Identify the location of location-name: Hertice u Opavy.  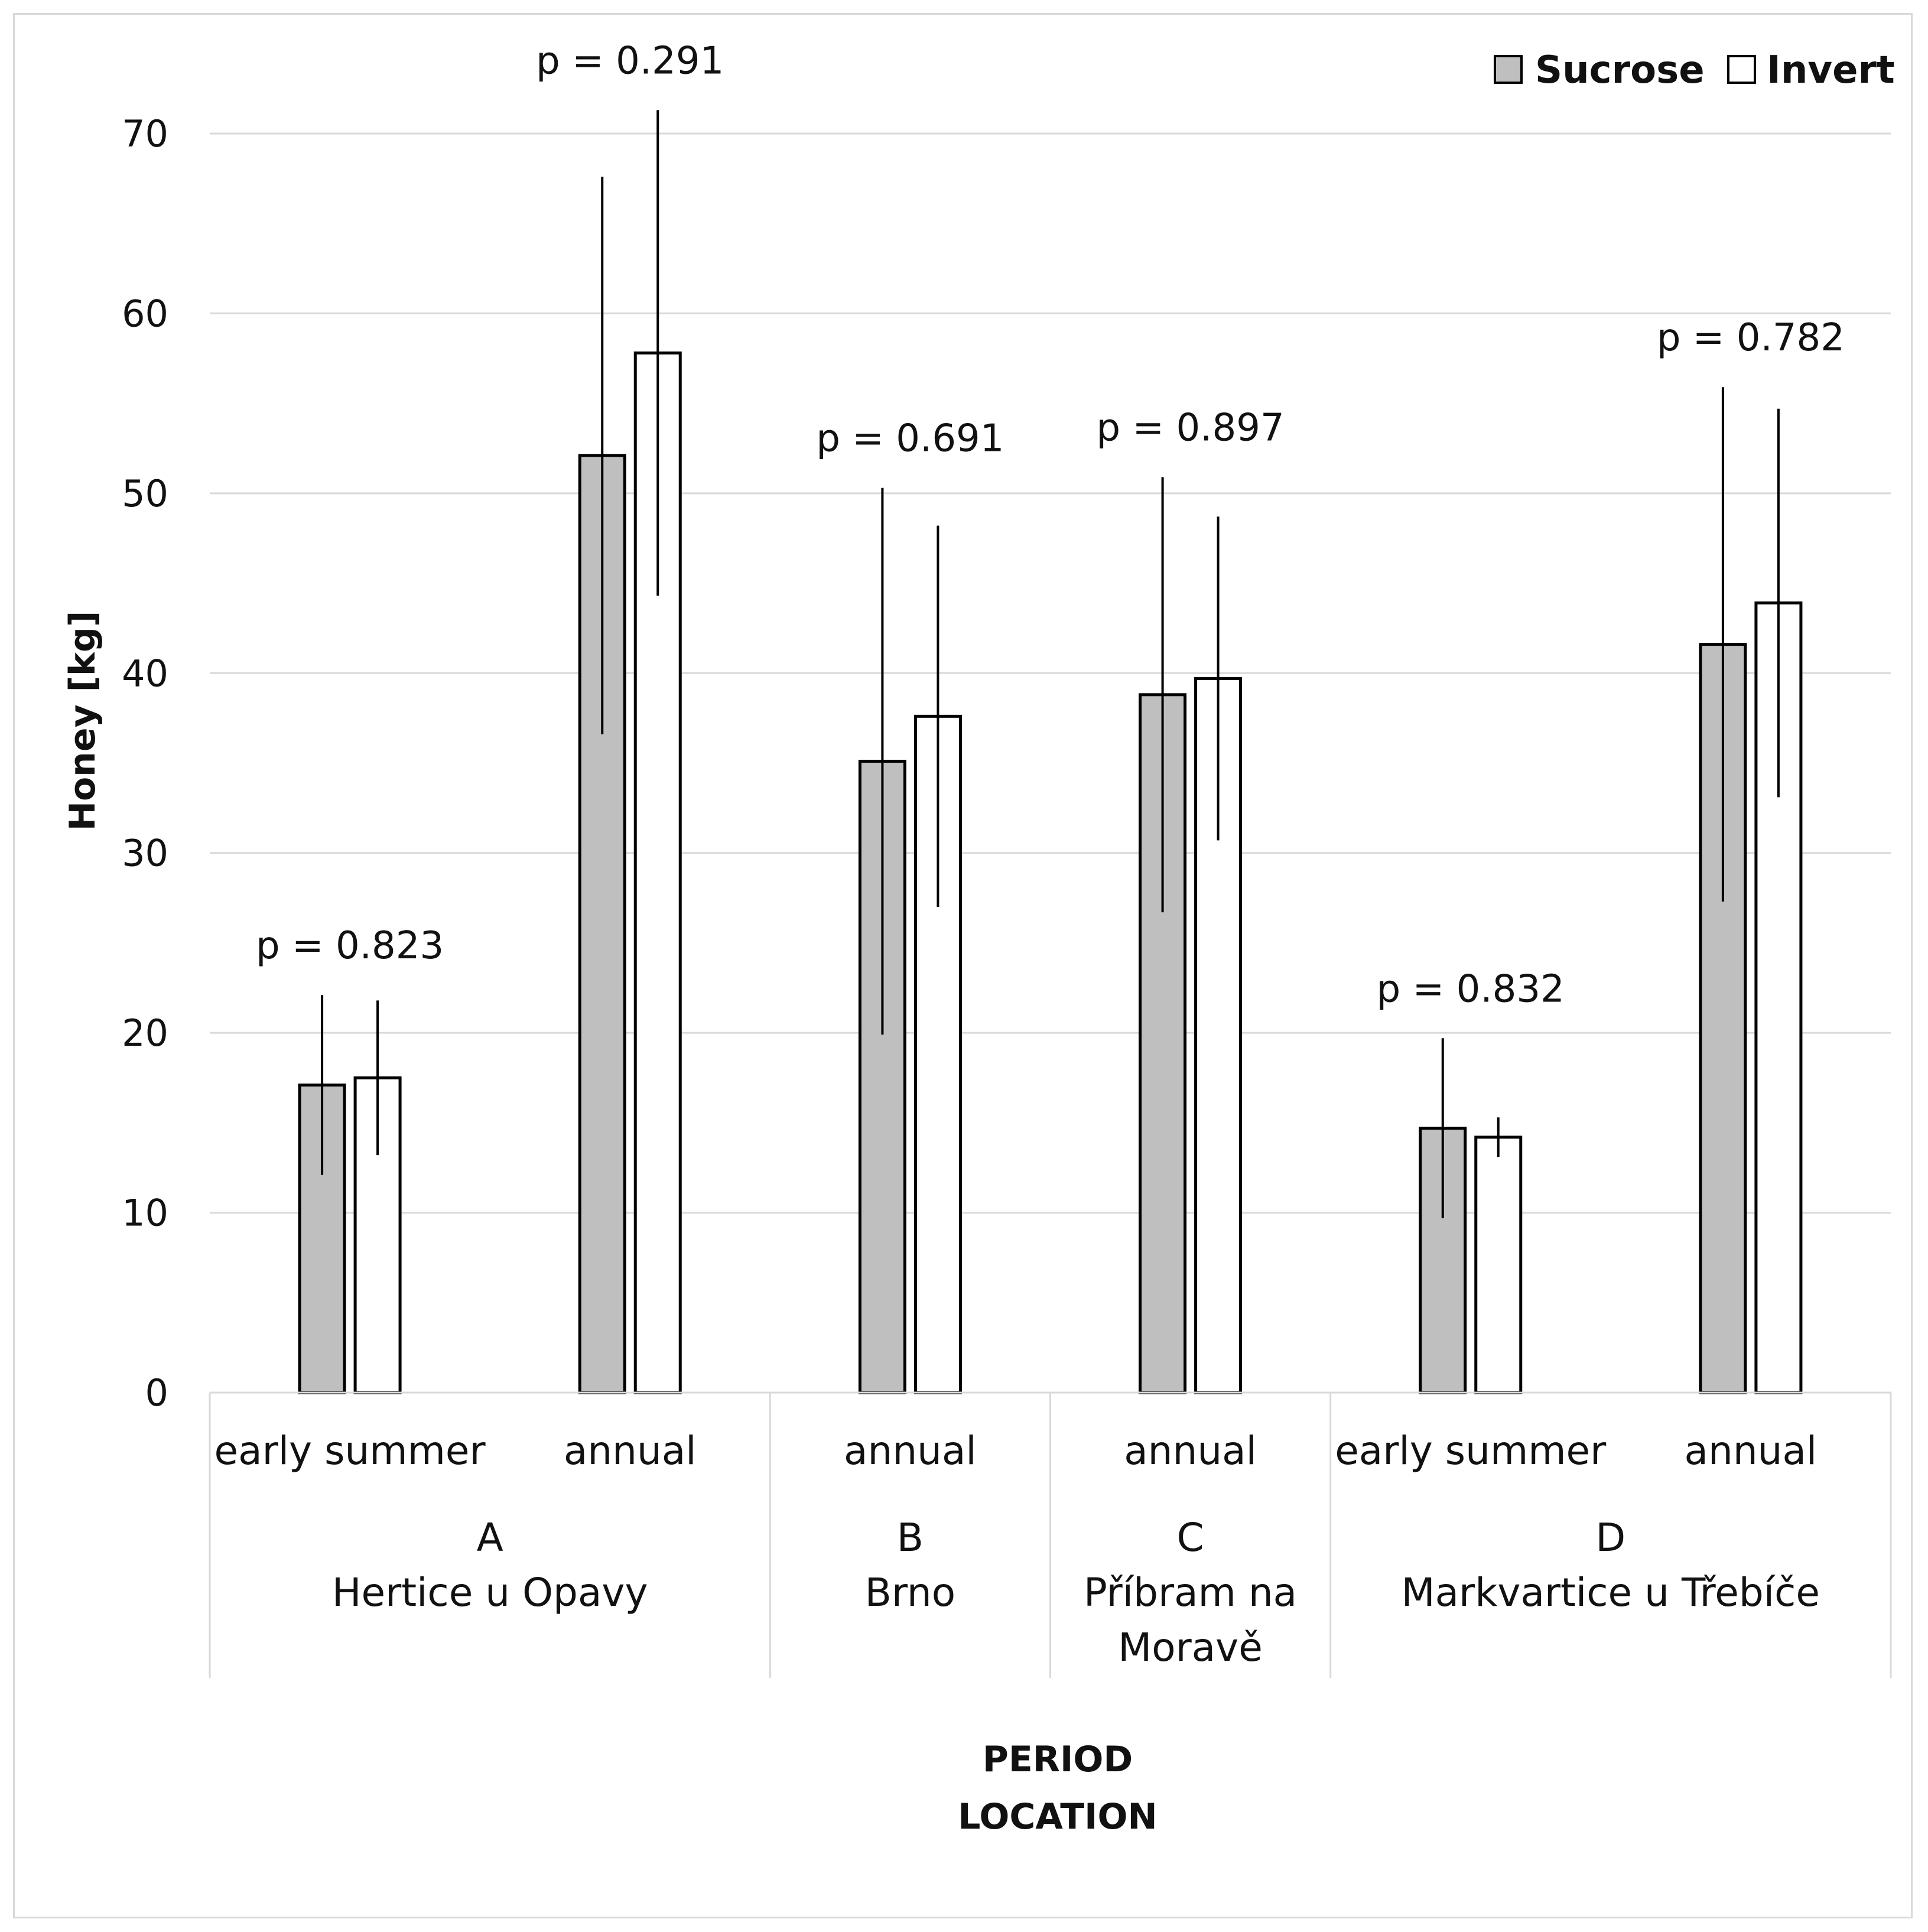
(490, 1592).